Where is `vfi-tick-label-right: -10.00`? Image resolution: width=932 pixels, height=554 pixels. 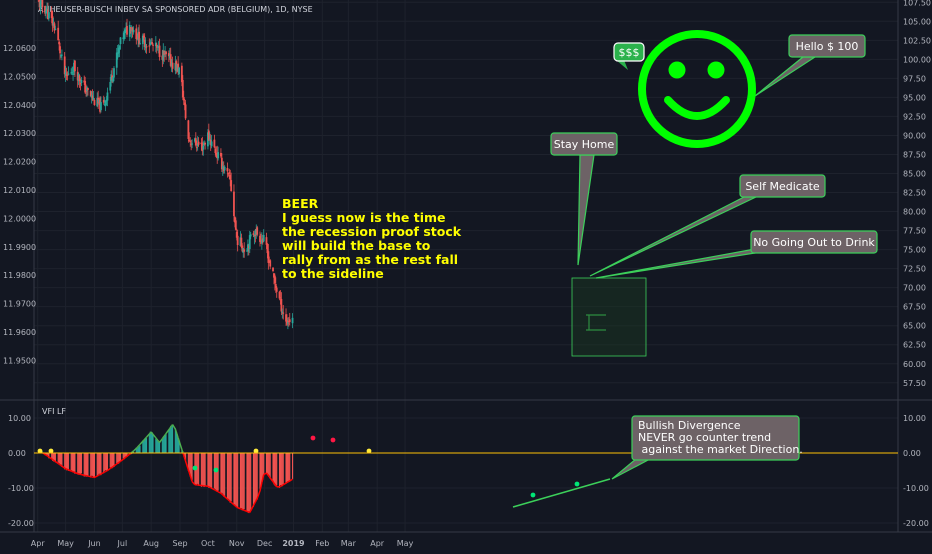
vfi-tick-label-right: -10.00 is located at coordinates (916, 488).